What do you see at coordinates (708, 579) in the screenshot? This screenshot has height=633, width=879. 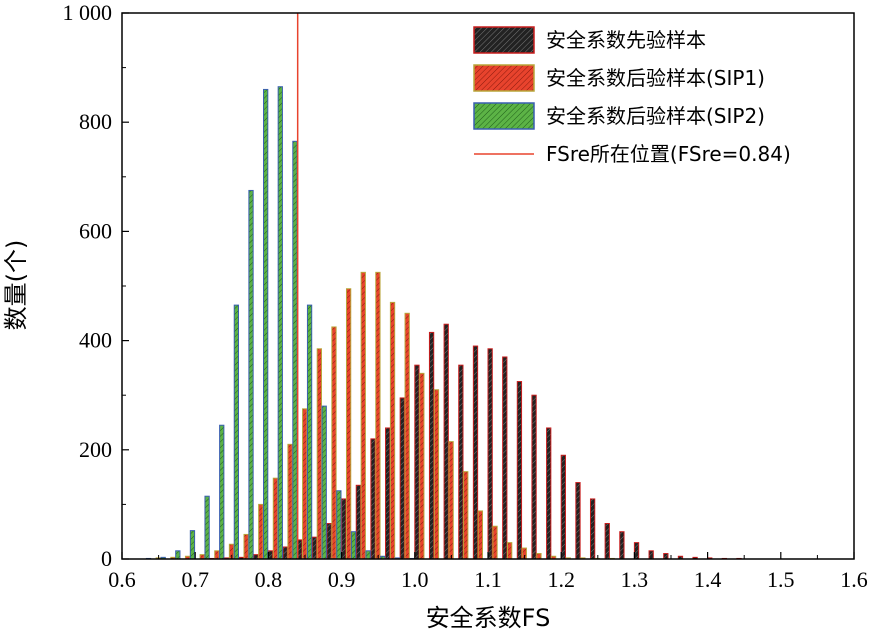 I see `x-tick-label: 1.4` at bounding box center [708, 579].